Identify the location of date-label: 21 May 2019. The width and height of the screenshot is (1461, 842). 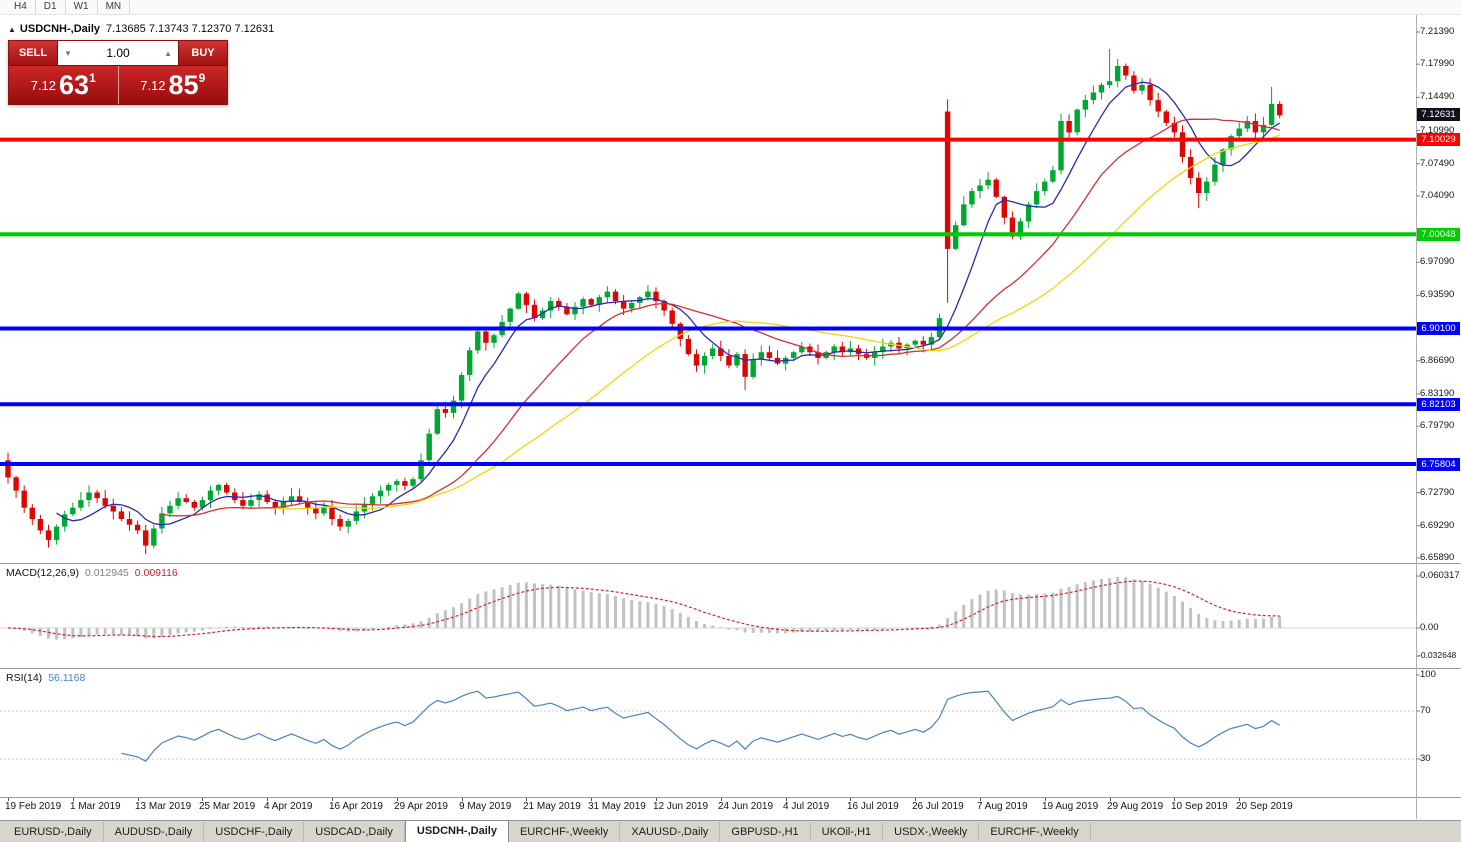
(552, 806).